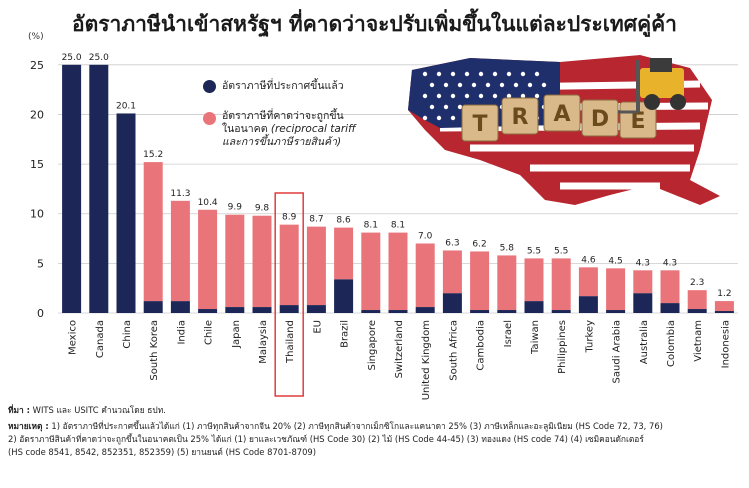  Describe the element at coordinates (480, 281) in the screenshot. I see `bar-expected-cambodia` at that location.